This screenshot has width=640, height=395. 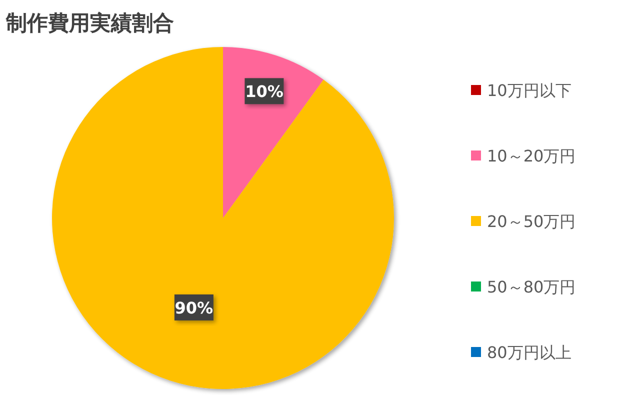 I want to click on legend-label: 10～20万円, so click(x=531, y=156).